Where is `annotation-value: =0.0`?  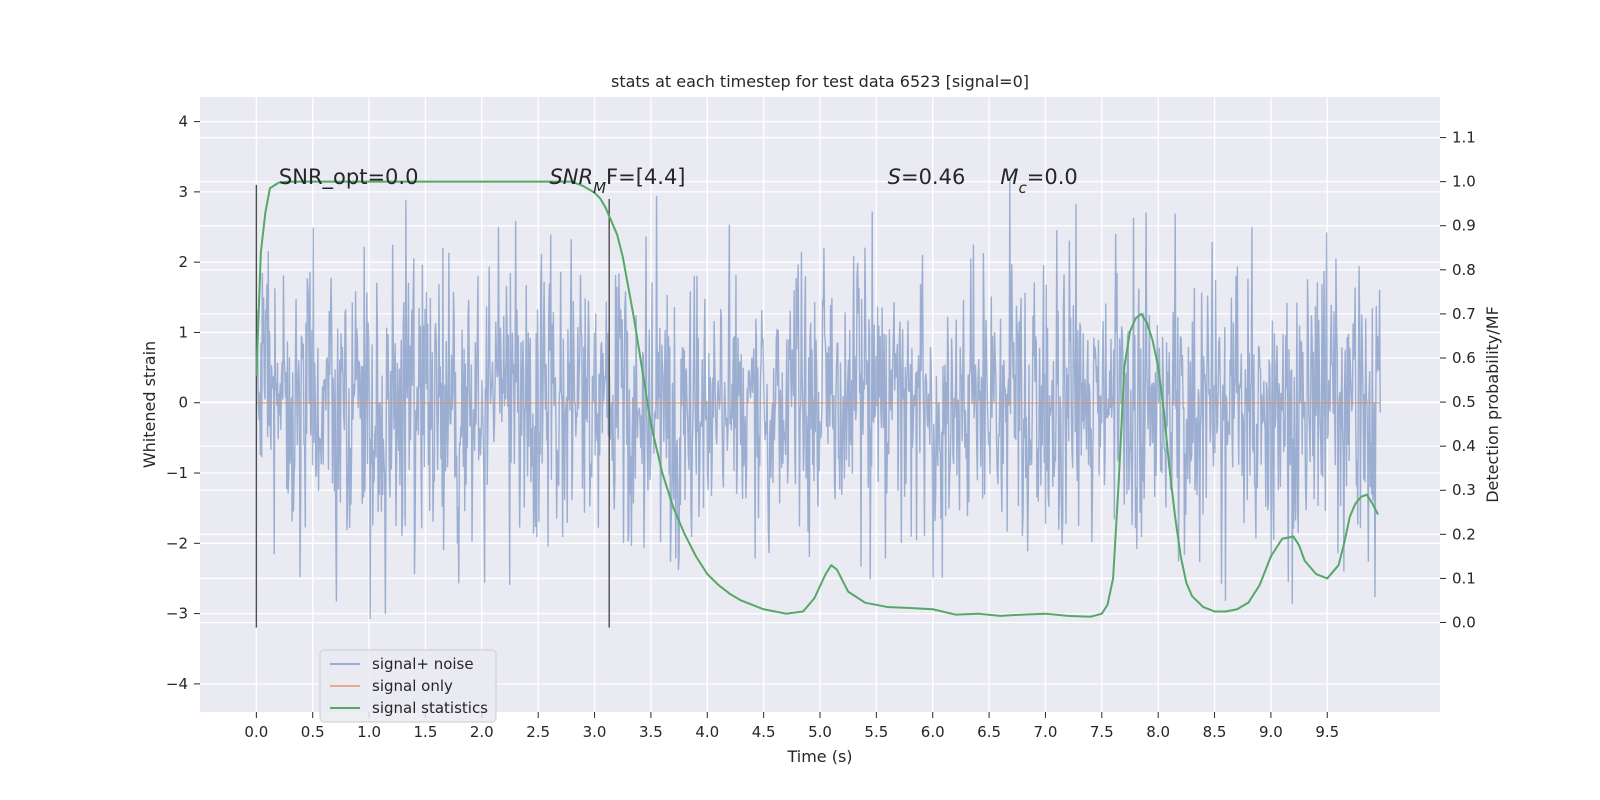 annotation-value: =0.0 is located at coordinates (1052, 177).